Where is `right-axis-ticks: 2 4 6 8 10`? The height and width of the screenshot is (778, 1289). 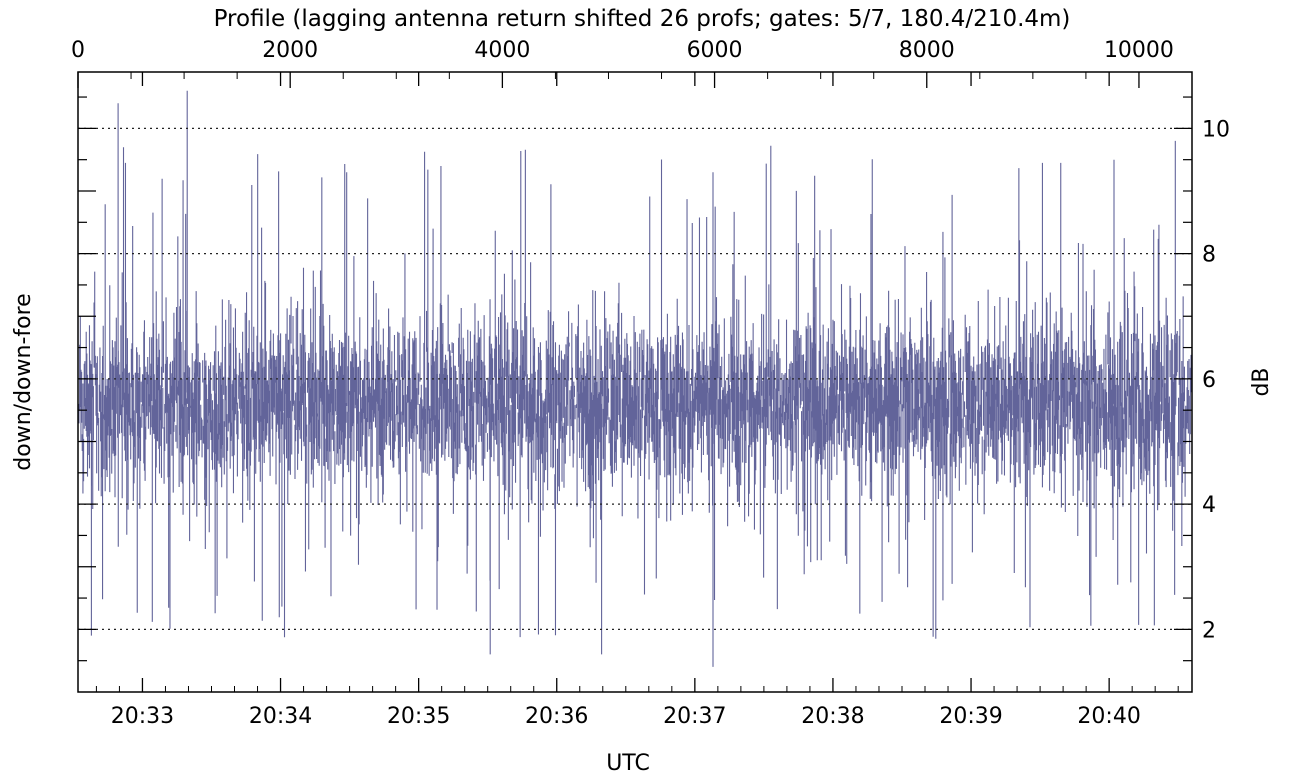 right-axis-ticks: 2 4 6 8 10 is located at coordinates (1202, 379).